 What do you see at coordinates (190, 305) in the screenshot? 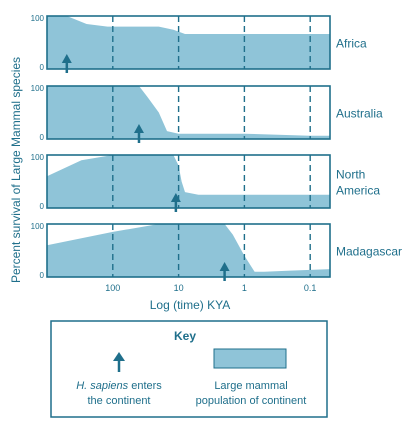
I see `x-axis-label: Log (time) KYA` at bounding box center [190, 305].